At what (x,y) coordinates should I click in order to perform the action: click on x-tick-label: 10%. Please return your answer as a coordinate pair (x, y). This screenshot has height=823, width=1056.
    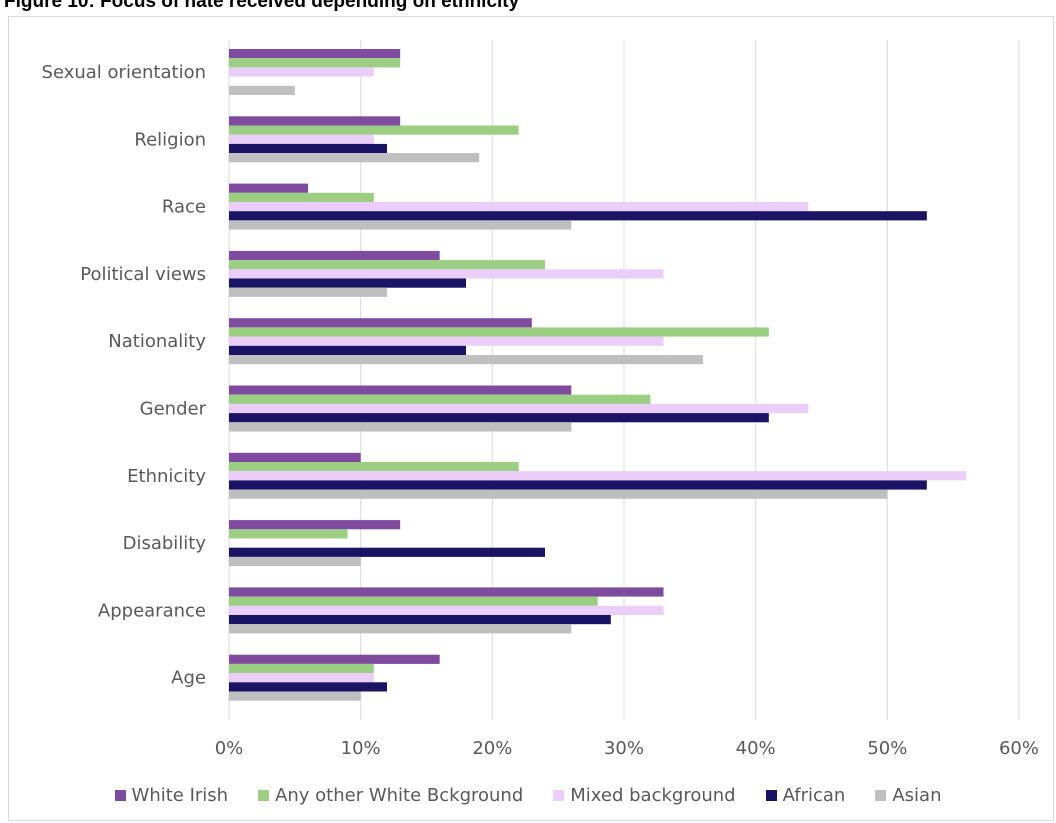
    Looking at the image, I should click on (361, 748).